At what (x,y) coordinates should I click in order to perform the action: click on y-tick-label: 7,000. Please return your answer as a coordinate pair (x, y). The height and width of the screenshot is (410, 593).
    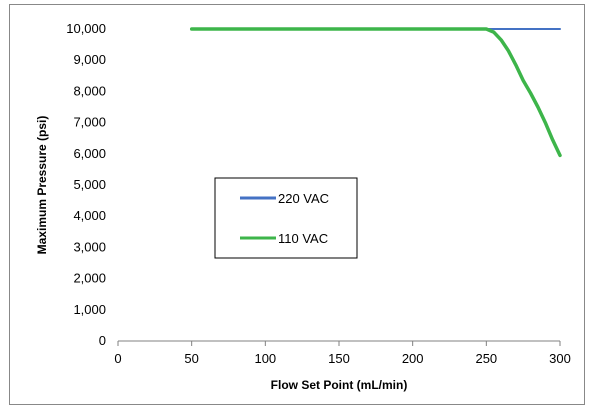
    Looking at the image, I should click on (89, 122).